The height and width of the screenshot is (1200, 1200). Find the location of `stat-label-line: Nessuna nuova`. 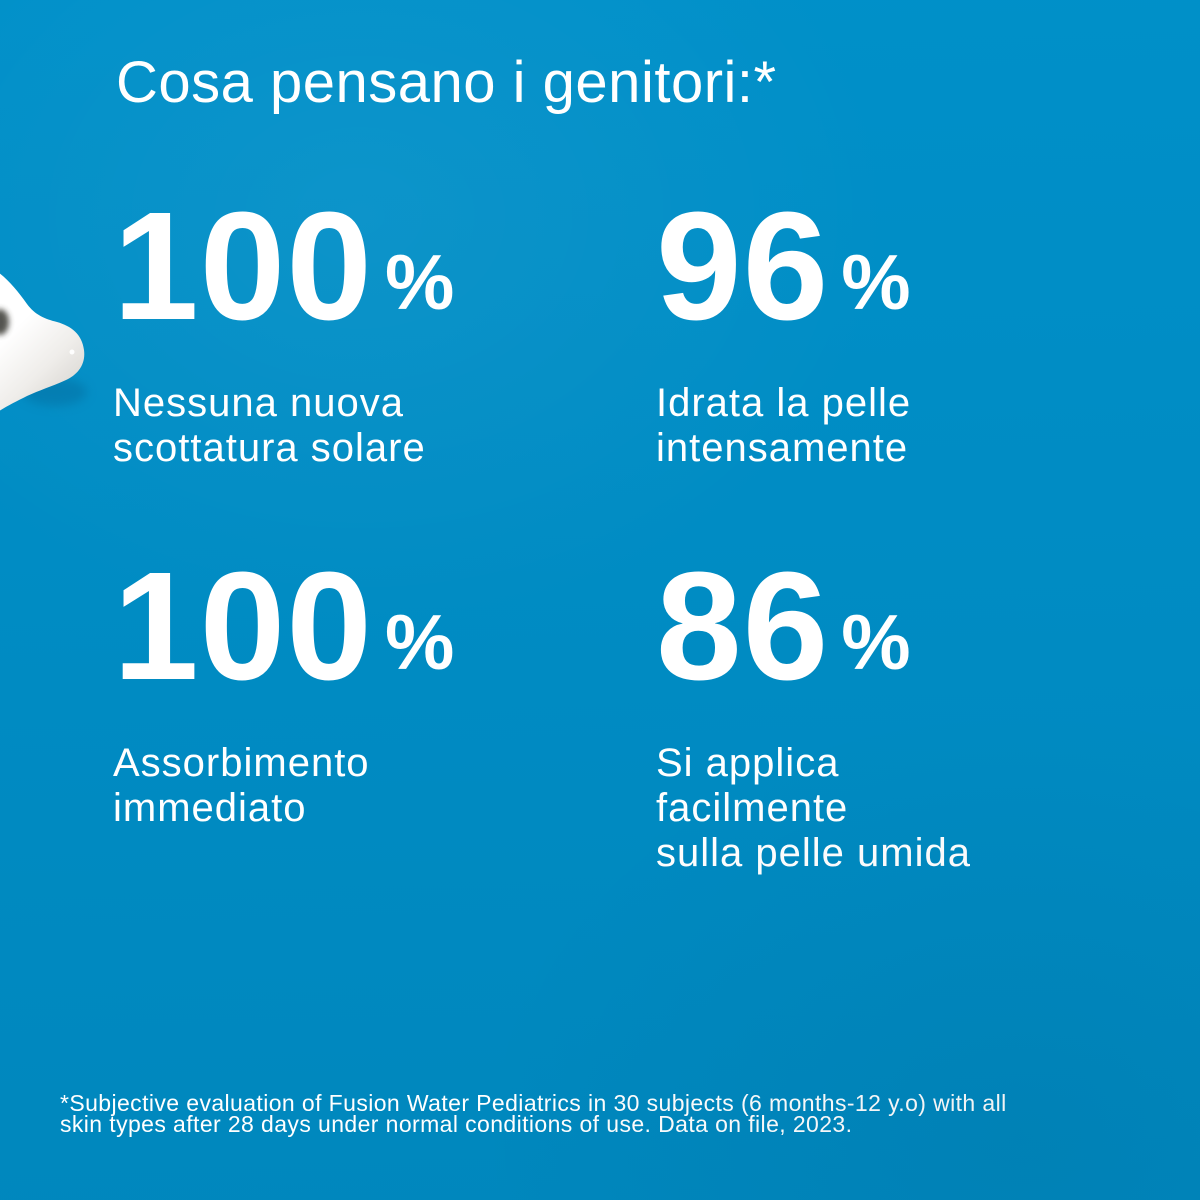

stat-label-line: Nessuna nuova is located at coordinates (258, 403).